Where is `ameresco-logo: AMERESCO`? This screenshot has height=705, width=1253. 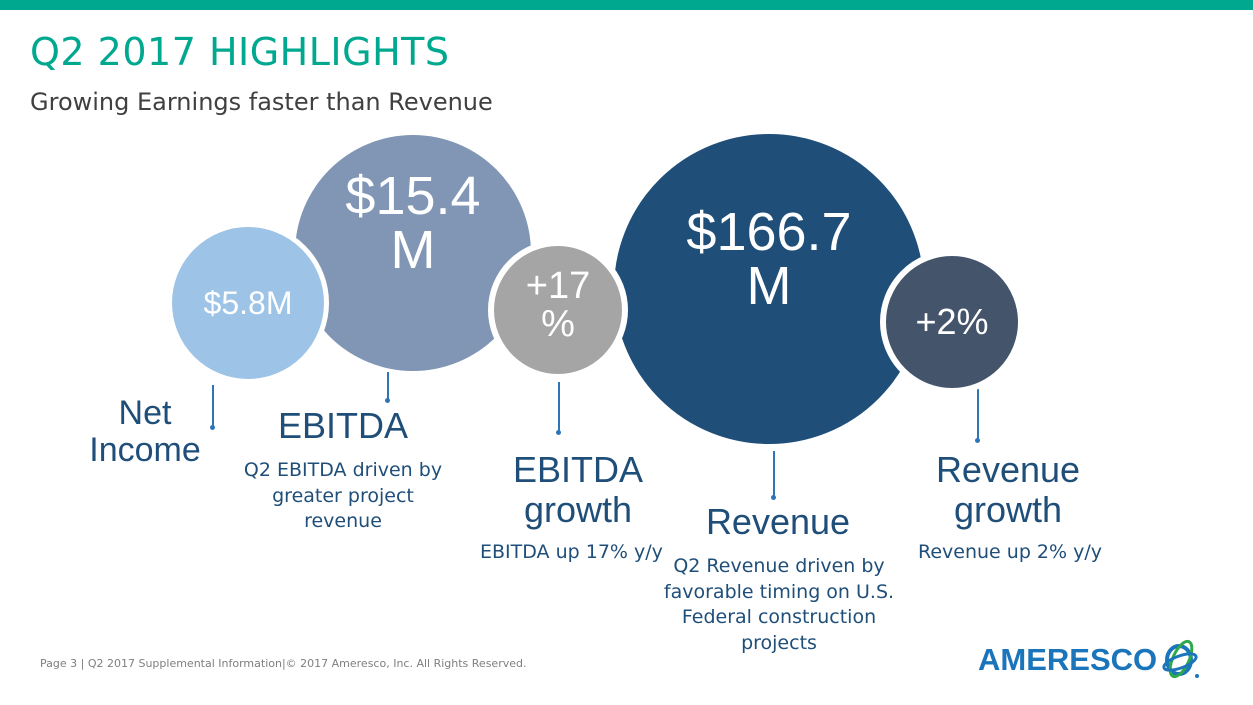 ameresco-logo: AMERESCO is located at coordinates (1090, 659).